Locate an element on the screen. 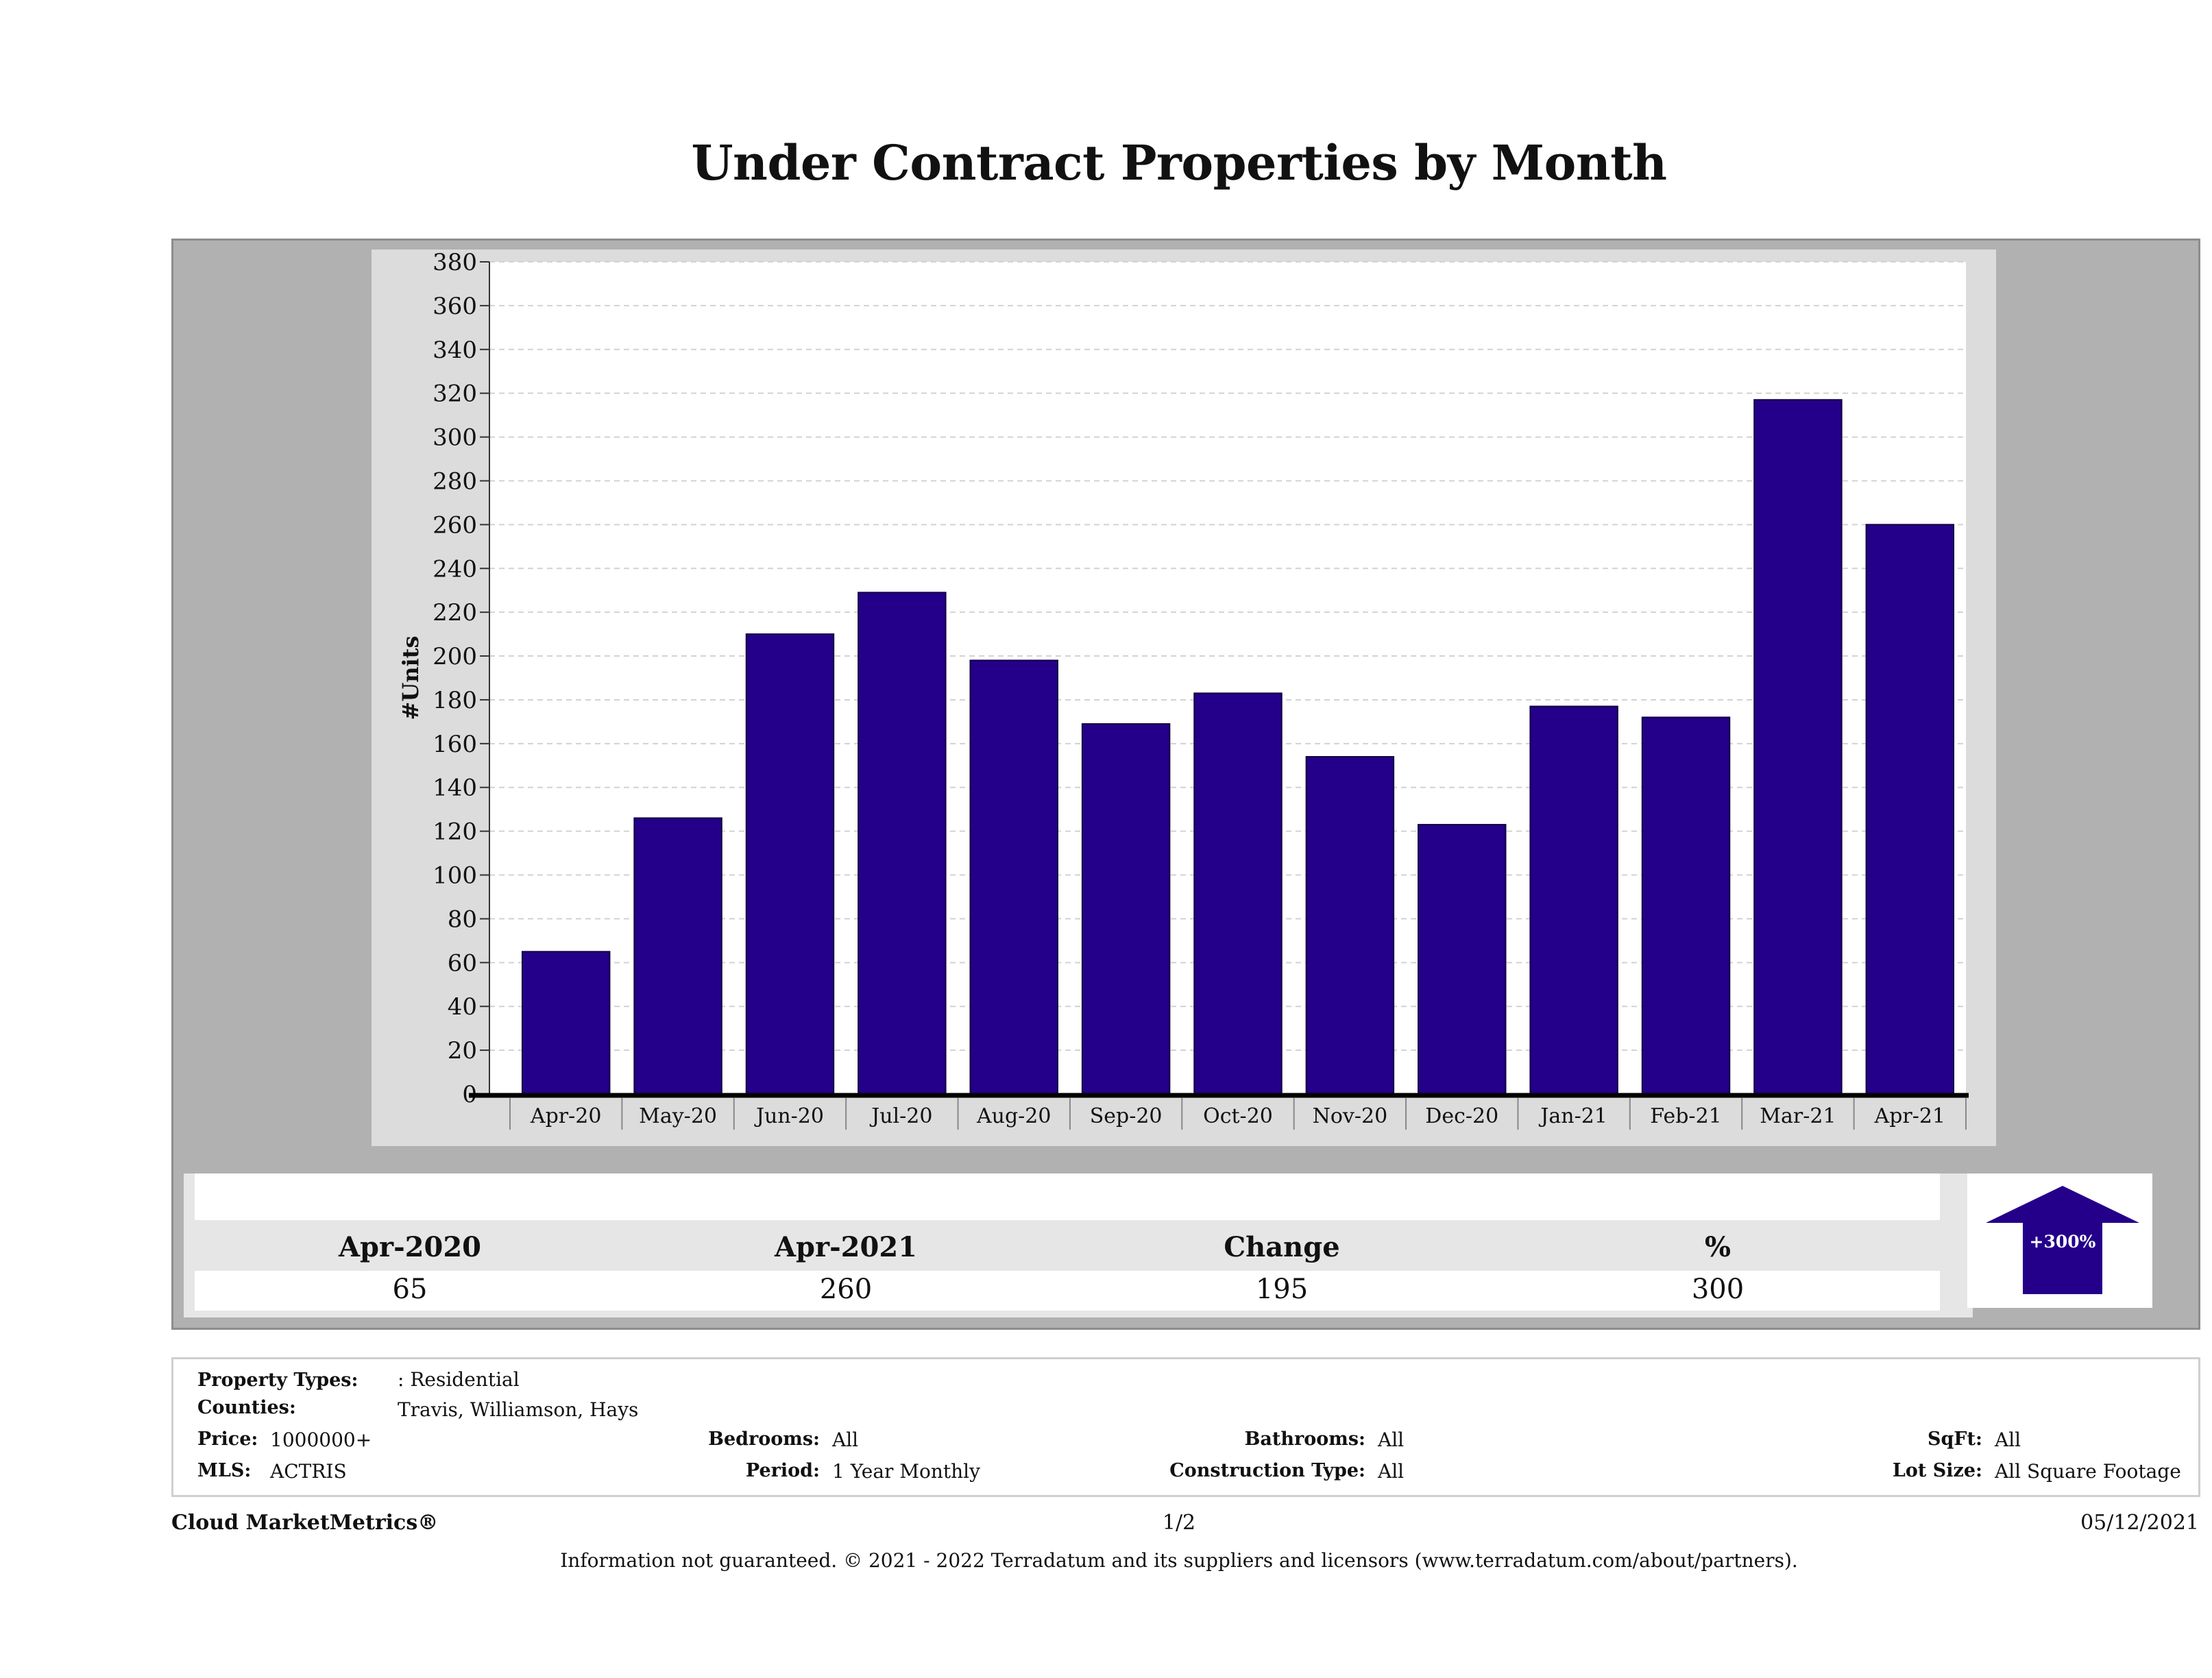 The image size is (2212, 1678). stats-spacer-row is located at coordinates (1067, 1197).